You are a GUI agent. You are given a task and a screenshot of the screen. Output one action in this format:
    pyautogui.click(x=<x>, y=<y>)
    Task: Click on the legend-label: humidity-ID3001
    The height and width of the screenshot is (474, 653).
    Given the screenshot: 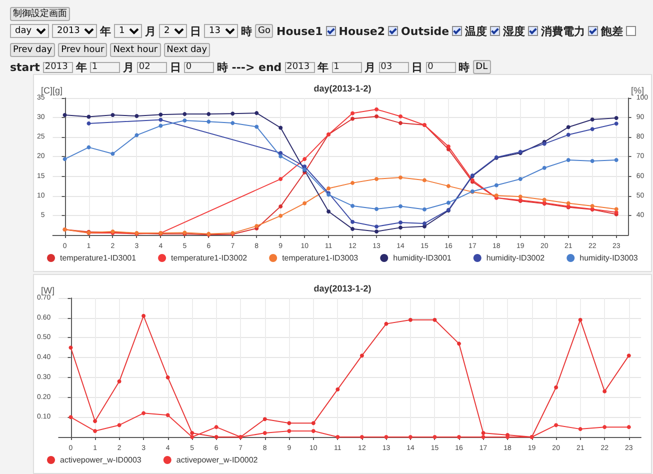 What is the action you would take?
    pyautogui.click(x=422, y=258)
    